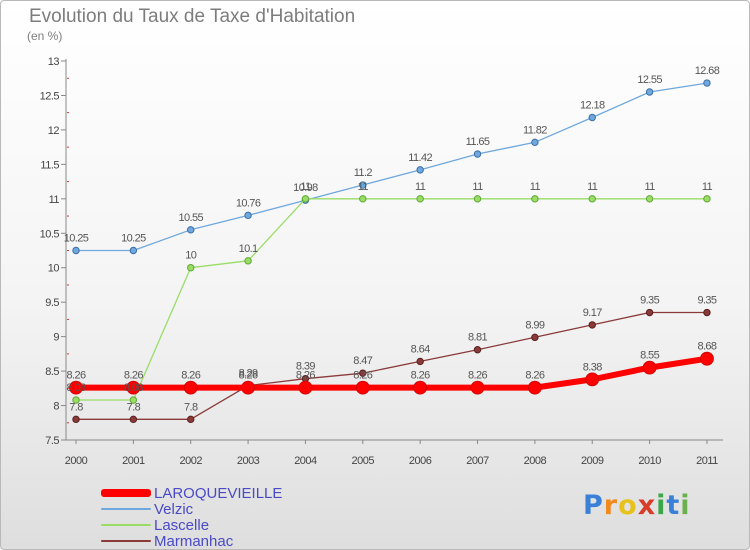 Image resolution: width=750 pixels, height=550 pixels. I want to click on data-label-velzic: 12.68, so click(707, 71).